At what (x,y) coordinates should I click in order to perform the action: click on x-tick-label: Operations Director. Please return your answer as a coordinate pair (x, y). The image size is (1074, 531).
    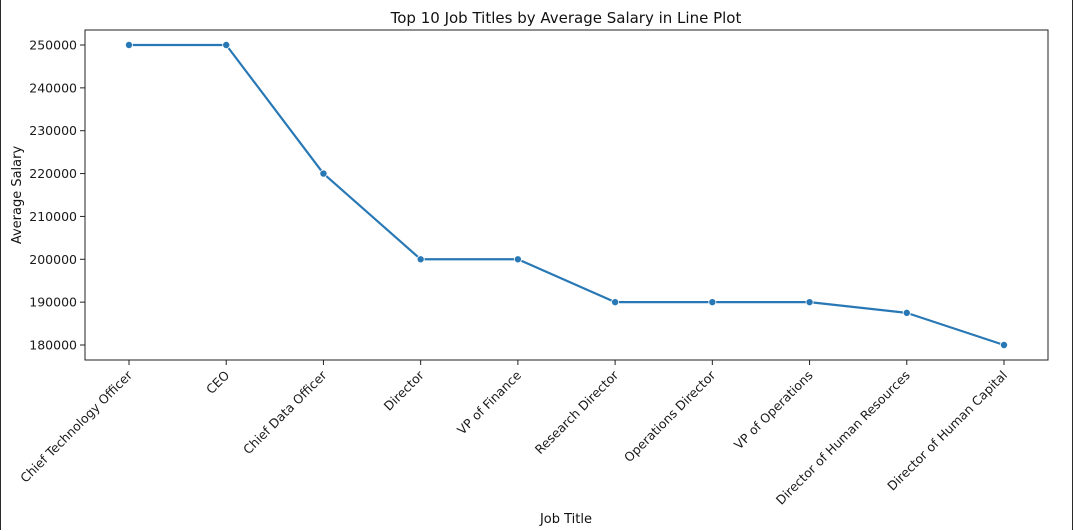
    Looking at the image, I should click on (670, 416).